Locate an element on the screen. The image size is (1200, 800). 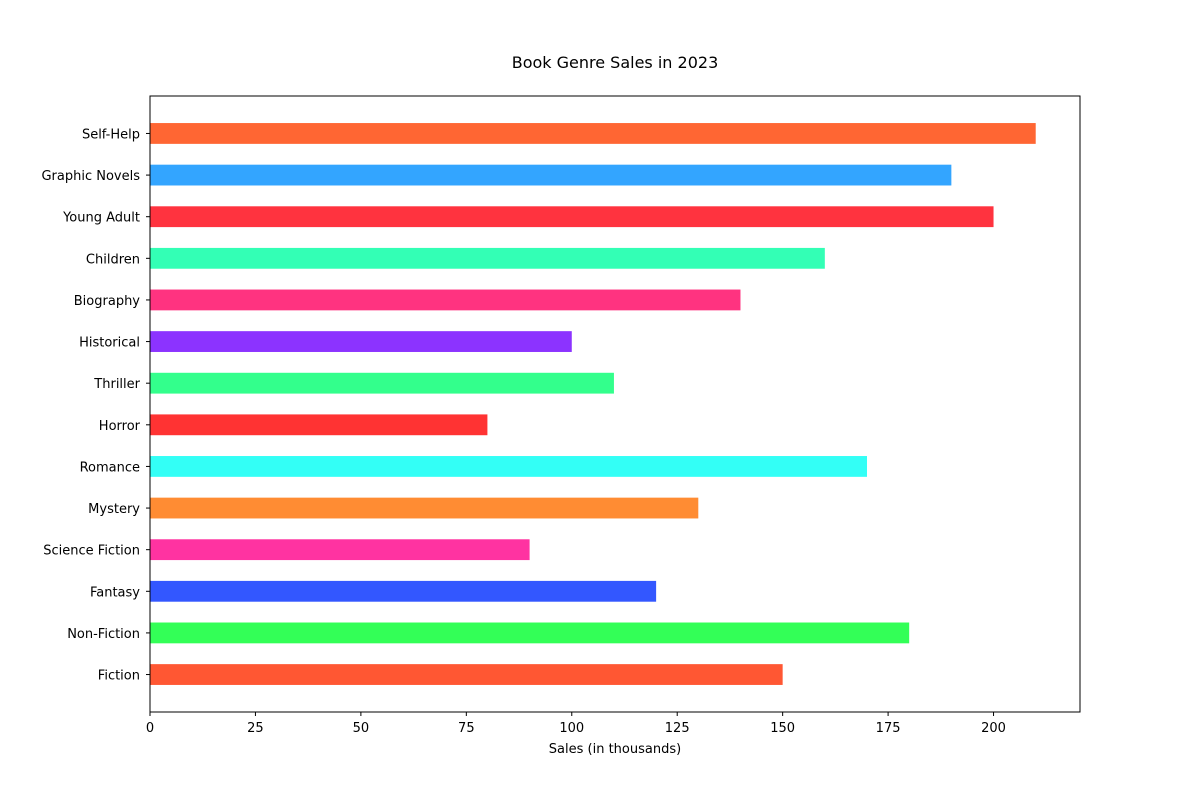
bar-non-fiction is located at coordinates (530, 633).